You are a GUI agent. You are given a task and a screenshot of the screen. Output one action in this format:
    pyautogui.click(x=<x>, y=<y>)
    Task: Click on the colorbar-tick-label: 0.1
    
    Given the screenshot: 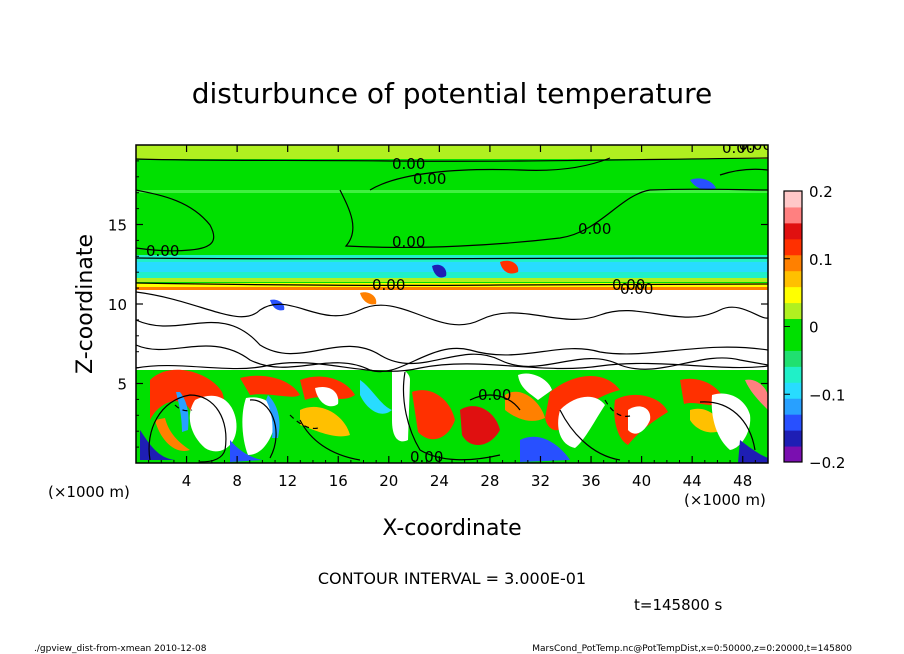 What is the action you would take?
    pyautogui.click(x=821, y=260)
    